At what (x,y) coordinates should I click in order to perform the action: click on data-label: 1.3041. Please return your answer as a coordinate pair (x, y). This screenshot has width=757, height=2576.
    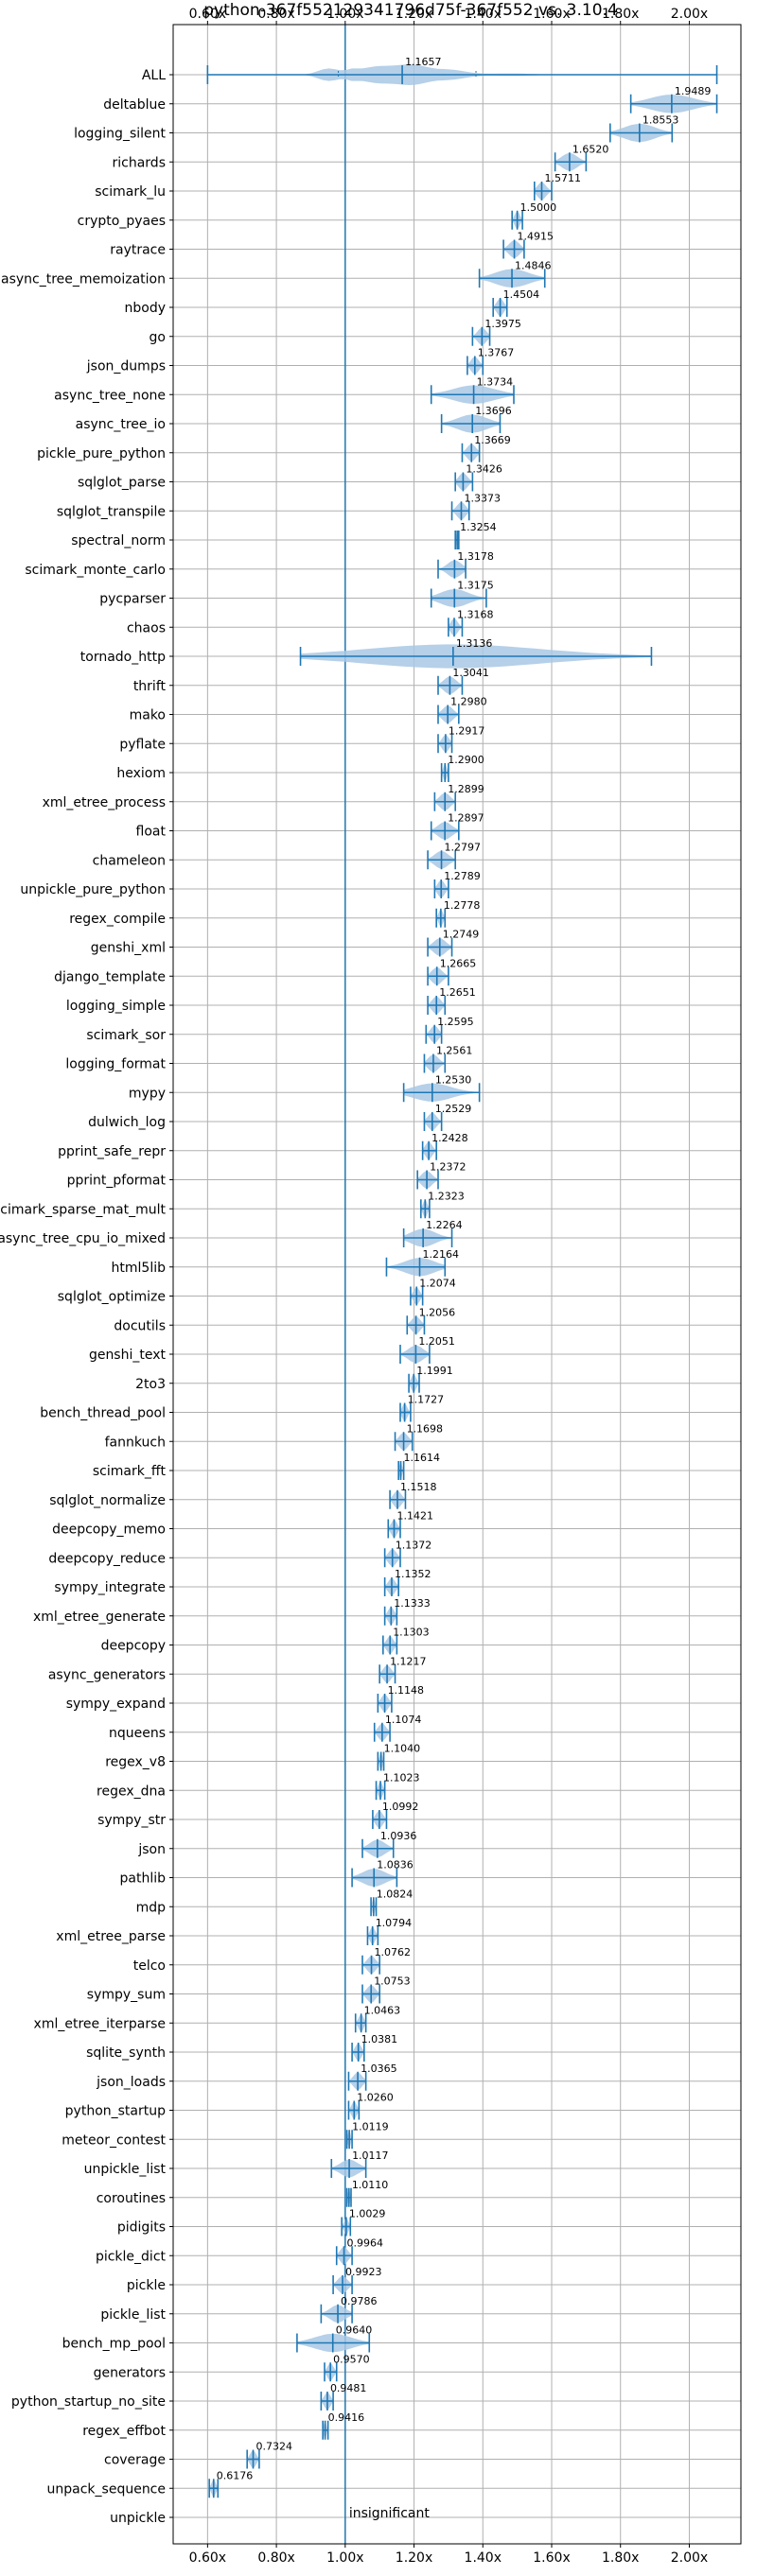
    Looking at the image, I should click on (471, 673).